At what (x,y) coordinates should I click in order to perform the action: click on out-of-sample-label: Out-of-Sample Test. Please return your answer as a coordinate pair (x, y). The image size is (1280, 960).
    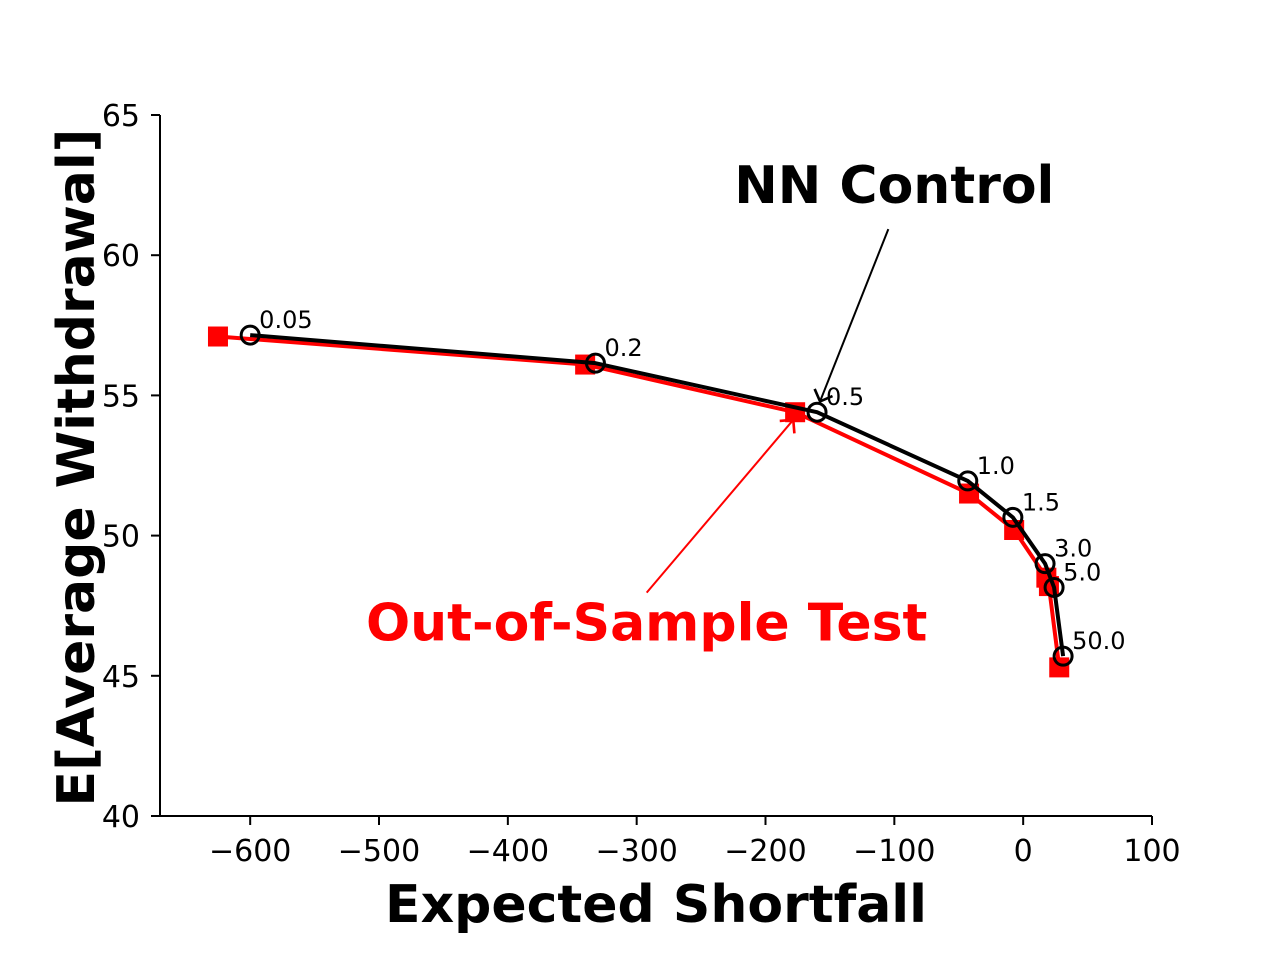
    Looking at the image, I should click on (646, 624).